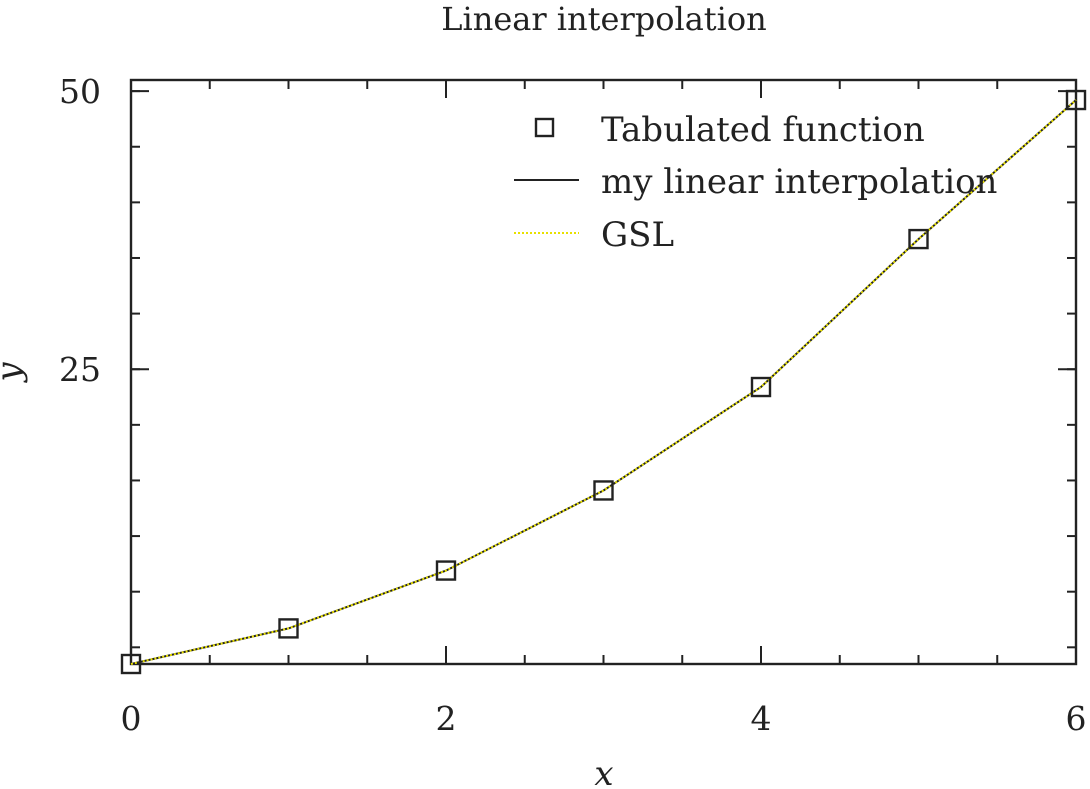 The height and width of the screenshot is (789, 1090). What do you see at coordinates (131, 718) in the screenshot?
I see `x-tick-label: 0` at bounding box center [131, 718].